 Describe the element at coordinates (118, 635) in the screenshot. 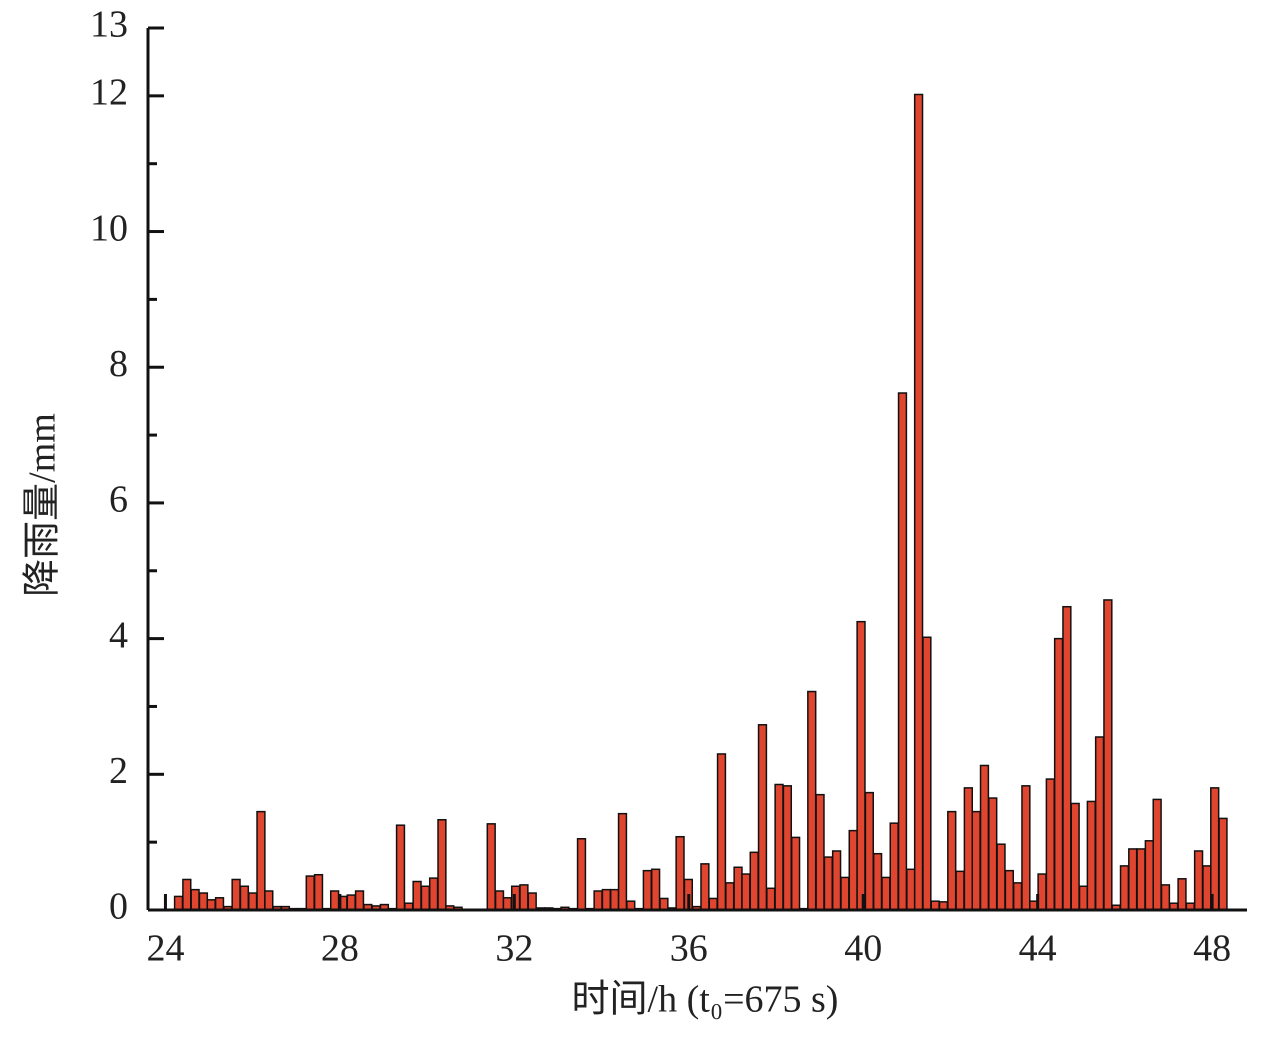

I see `y-tick-label: 4` at that location.